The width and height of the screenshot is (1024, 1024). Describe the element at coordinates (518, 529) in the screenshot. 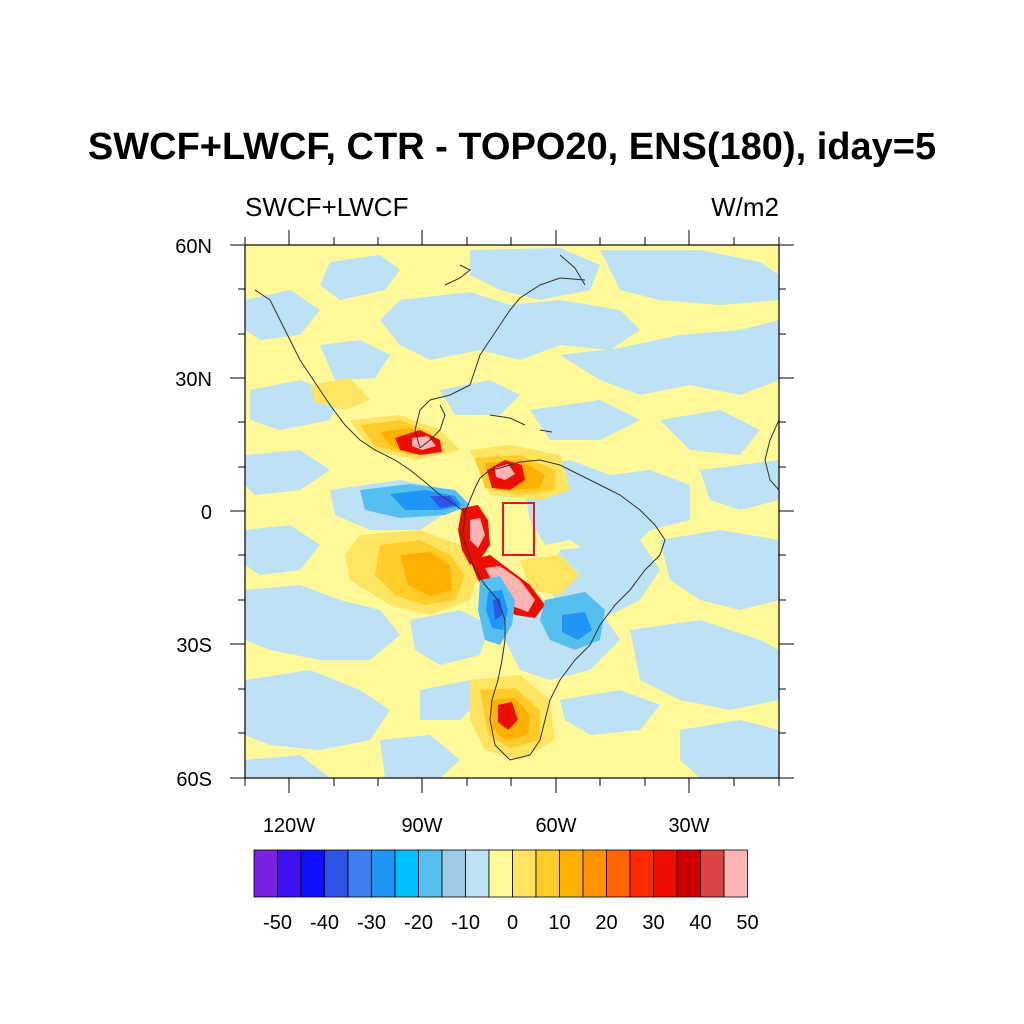

I see `region-box` at that location.